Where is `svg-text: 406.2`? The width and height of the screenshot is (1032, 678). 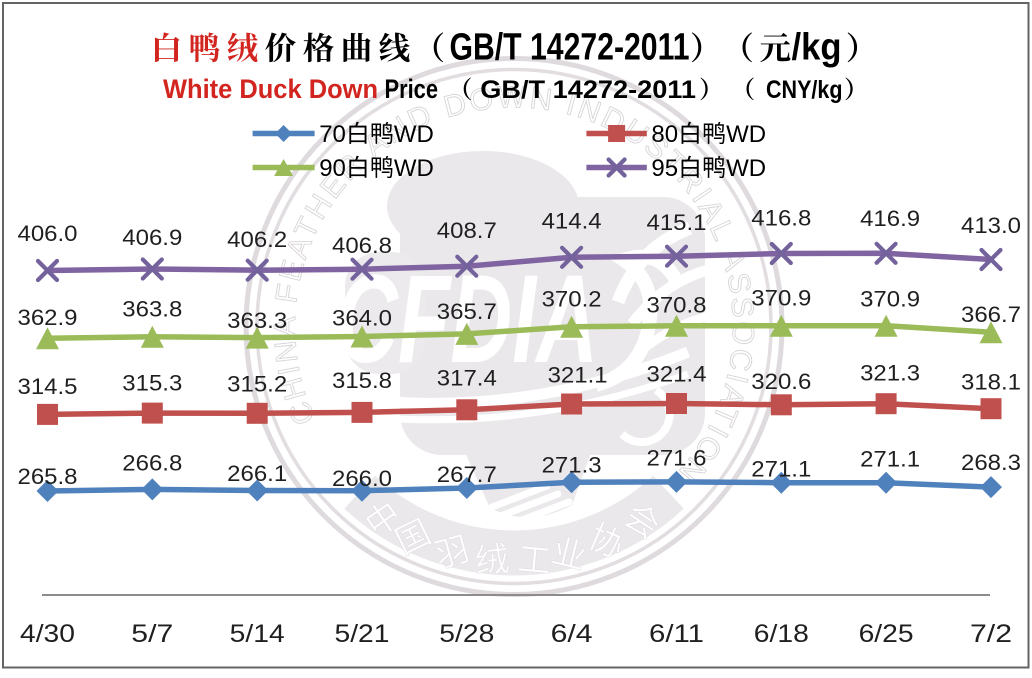
svg-text: 406.2 is located at coordinates (257, 239).